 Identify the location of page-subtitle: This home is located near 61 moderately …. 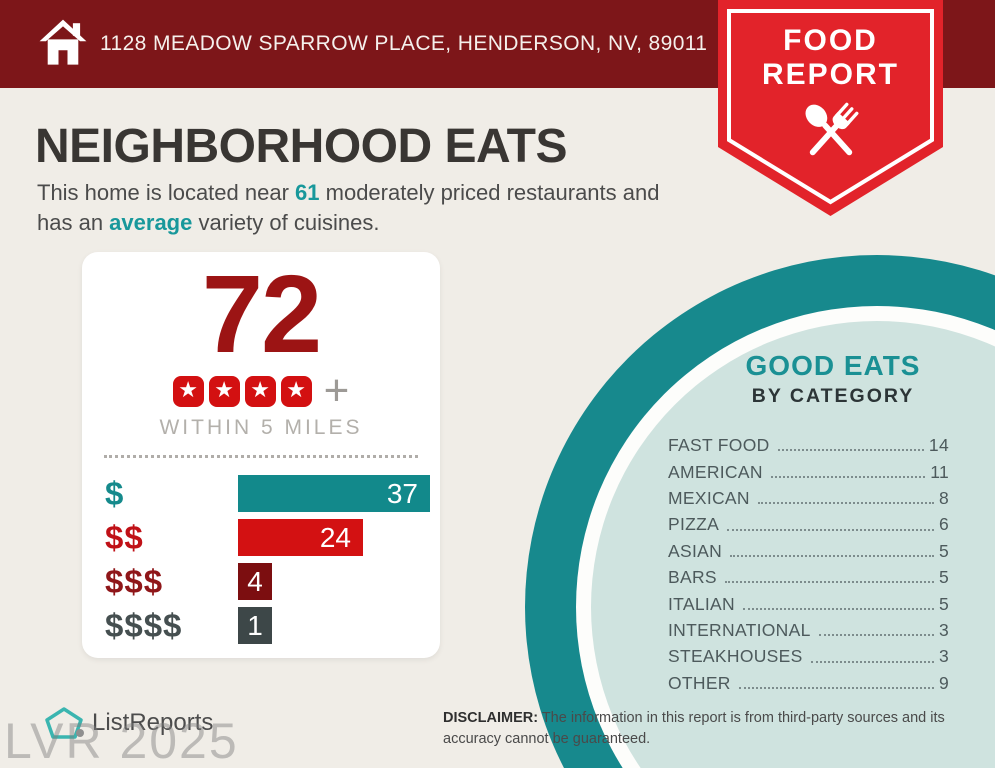
(368, 208).